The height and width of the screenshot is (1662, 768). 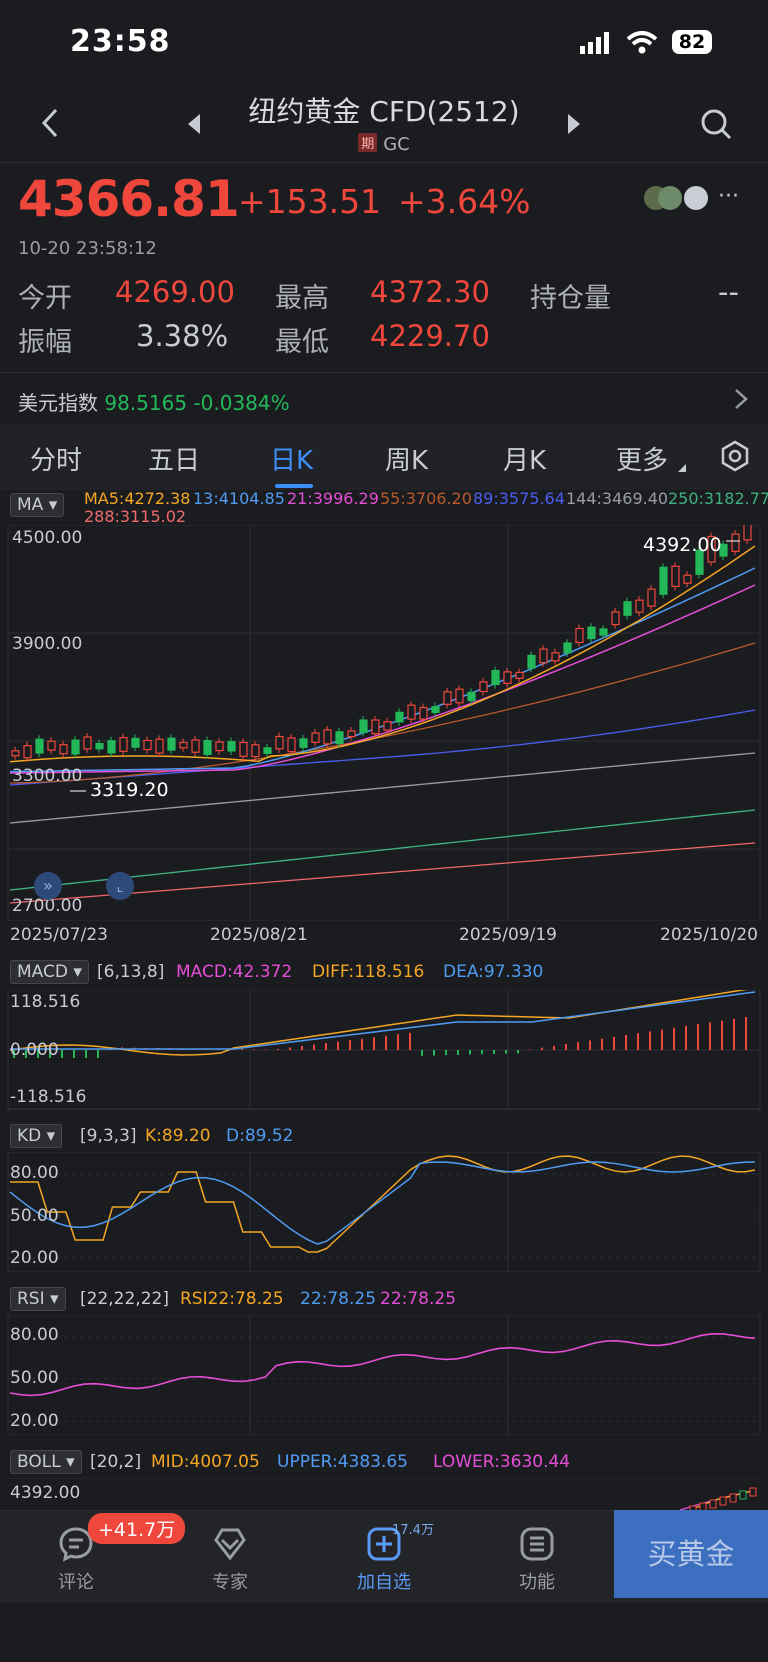 I want to click on ma-selector: MA ▾, so click(x=37, y=505).